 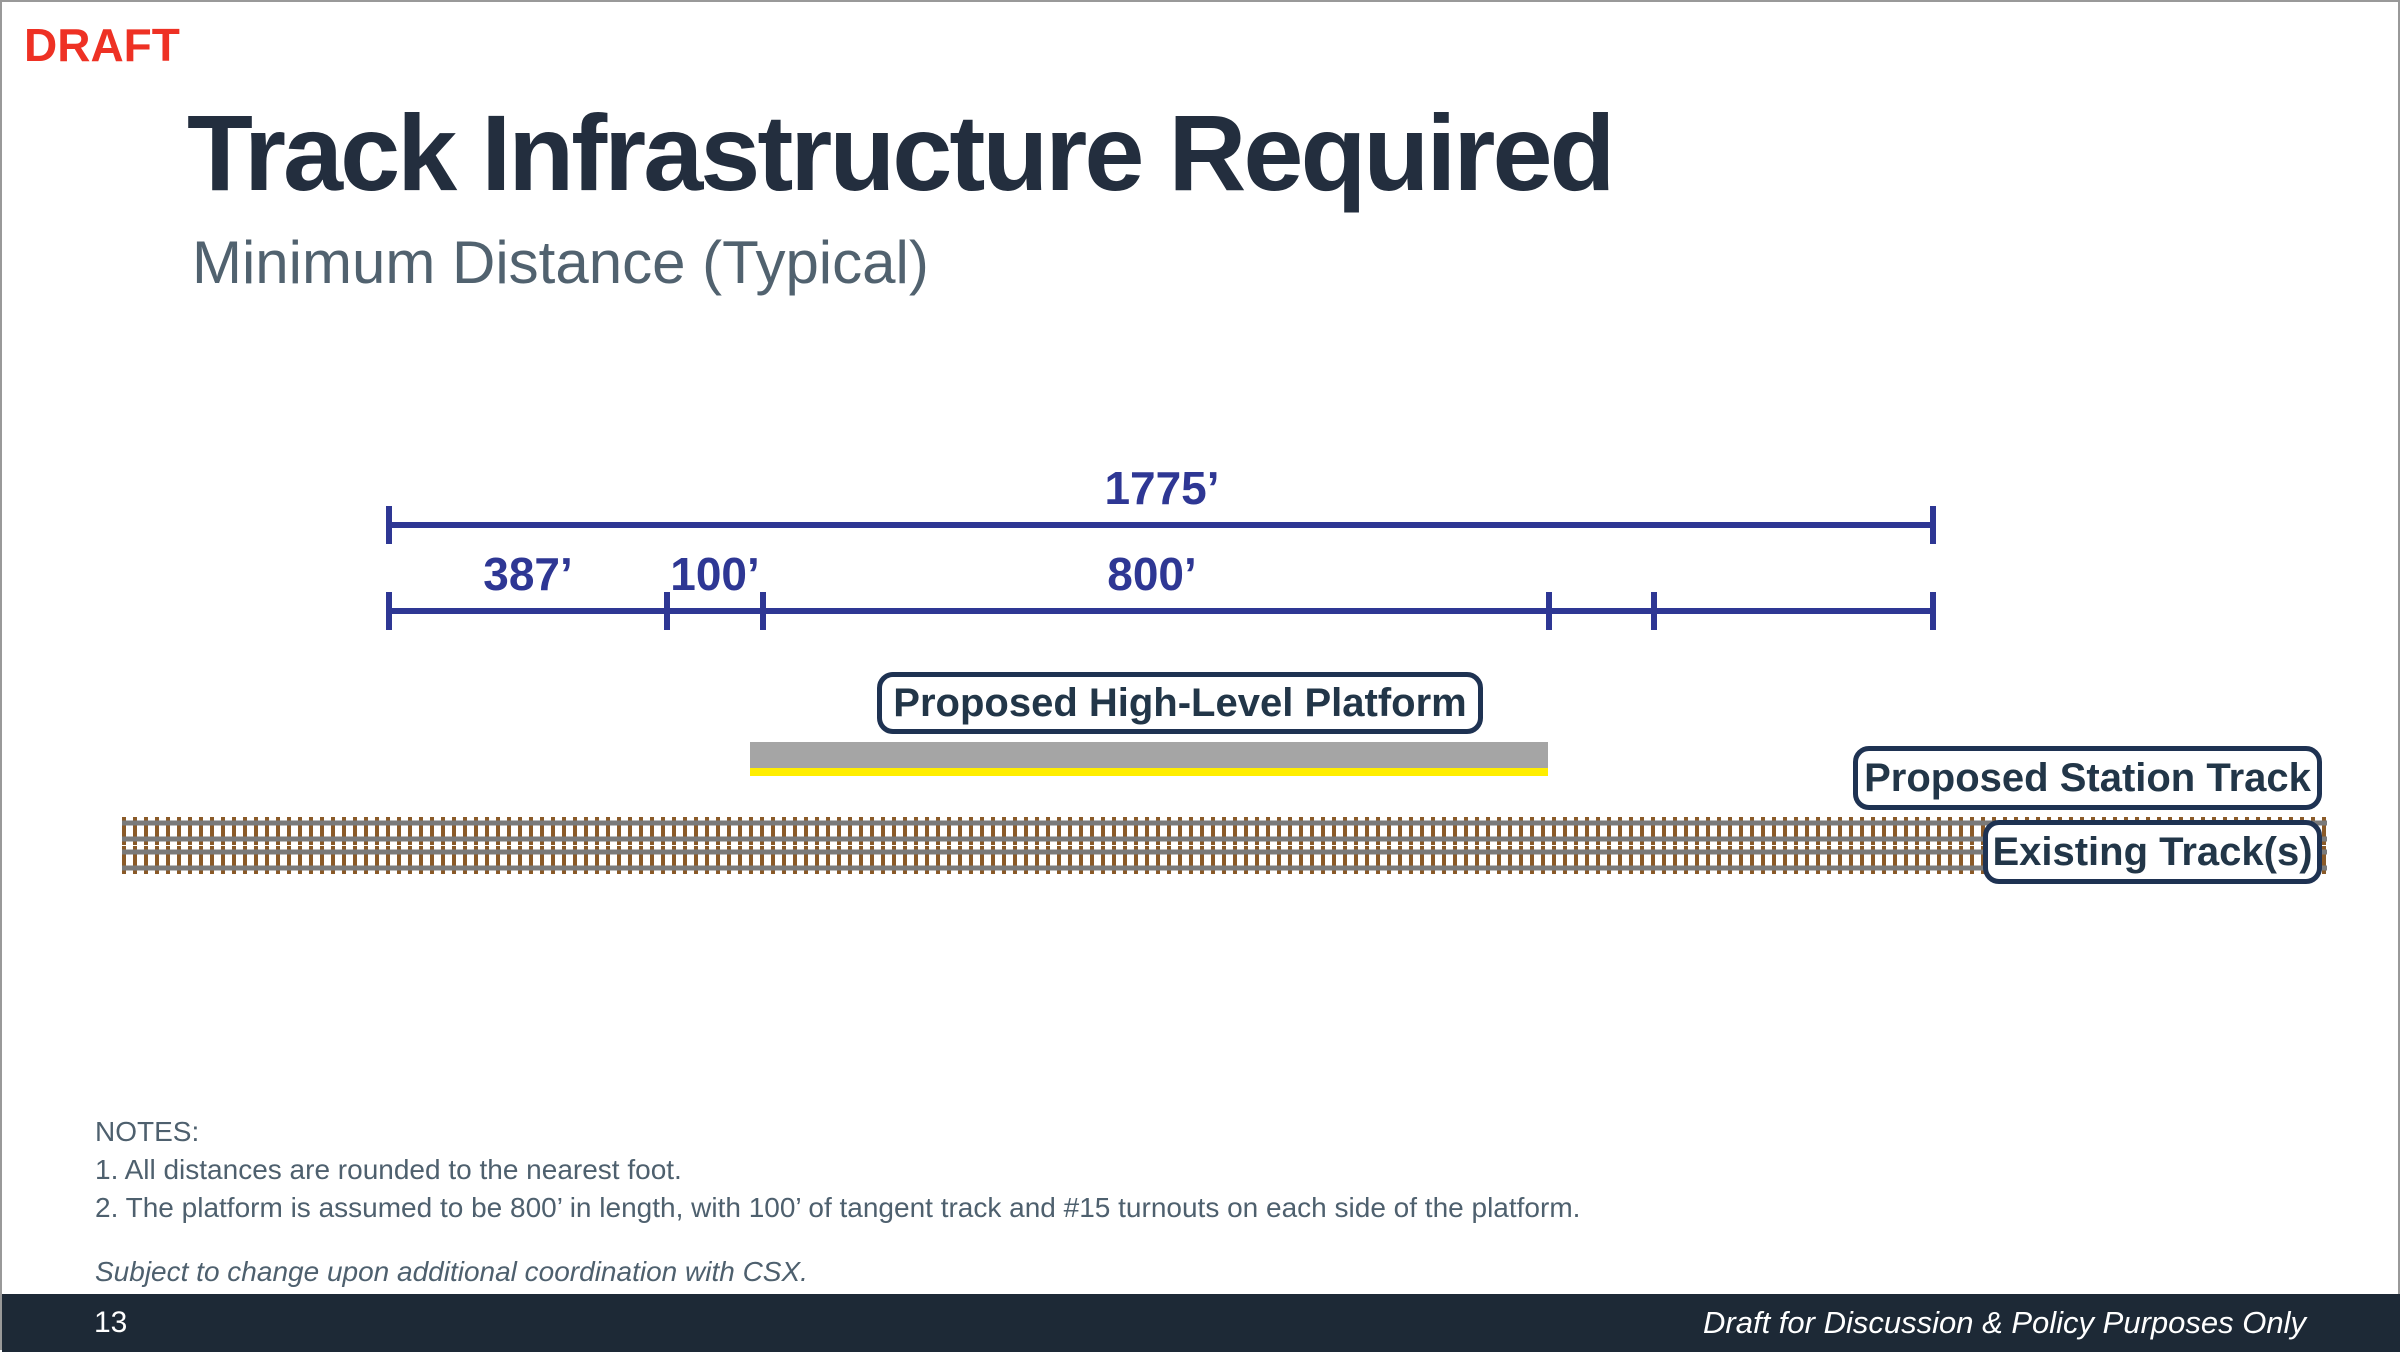 I want to click on overall-dimension-line, so click(x=1162, y=525).